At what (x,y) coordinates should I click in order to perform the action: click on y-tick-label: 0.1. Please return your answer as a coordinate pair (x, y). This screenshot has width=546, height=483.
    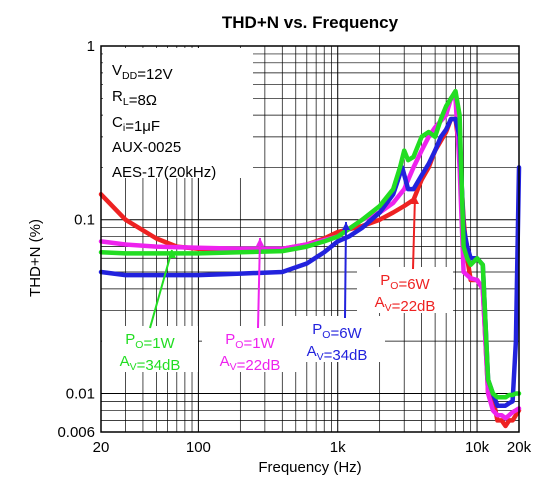
    Looking at the image, I should click on (84, 220).